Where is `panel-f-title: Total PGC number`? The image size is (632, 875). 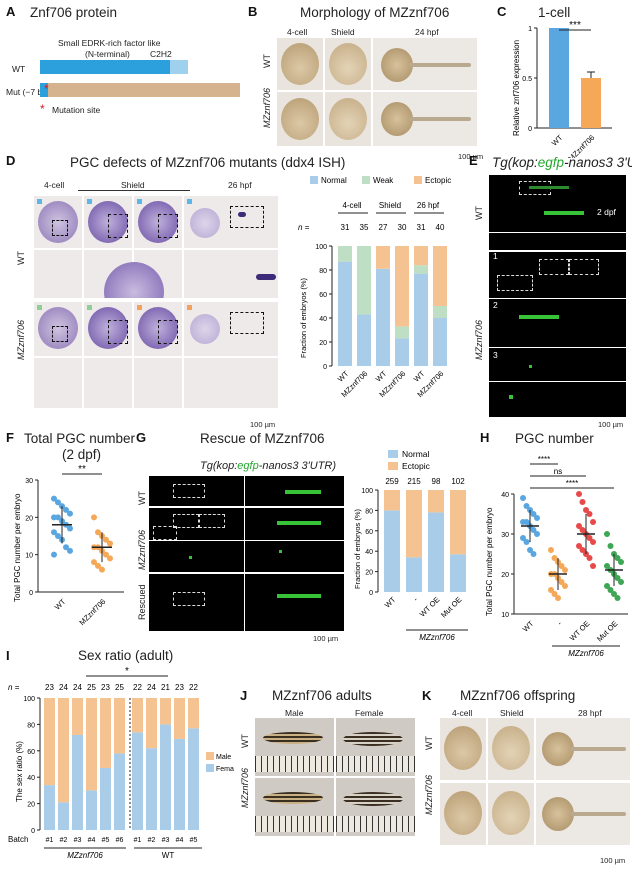 panel-f-title: Total PGC number is located at coordinates (80, 438).